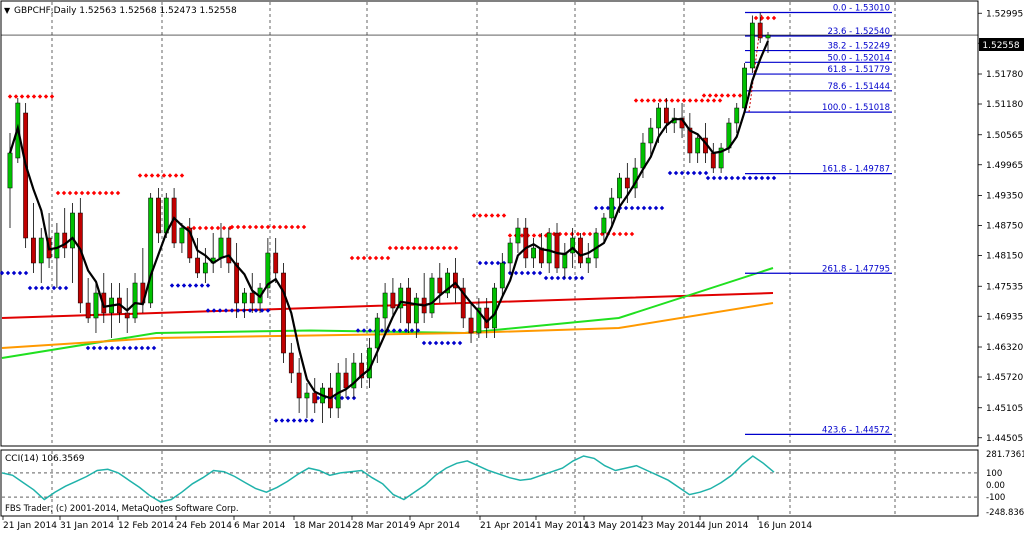  What do you see at coordinates (994, 474) in the screenshot?
I see `cci-tick-label: 100` at bounding box center [994, 474].